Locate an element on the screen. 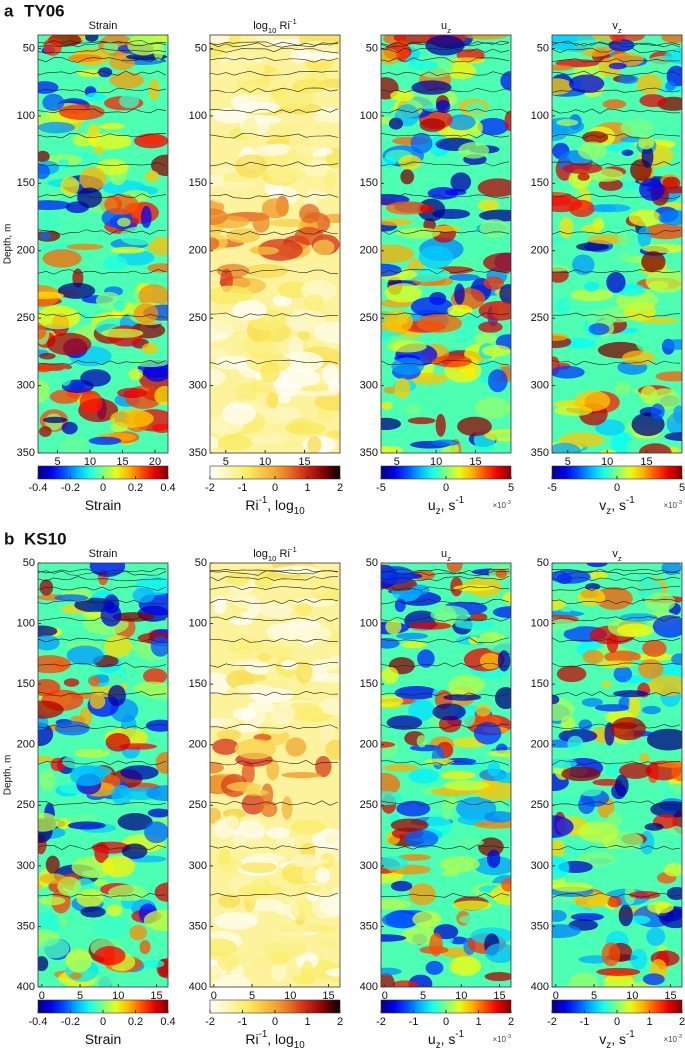  y-tick-label: 300 is located at coordinates (540, 385).